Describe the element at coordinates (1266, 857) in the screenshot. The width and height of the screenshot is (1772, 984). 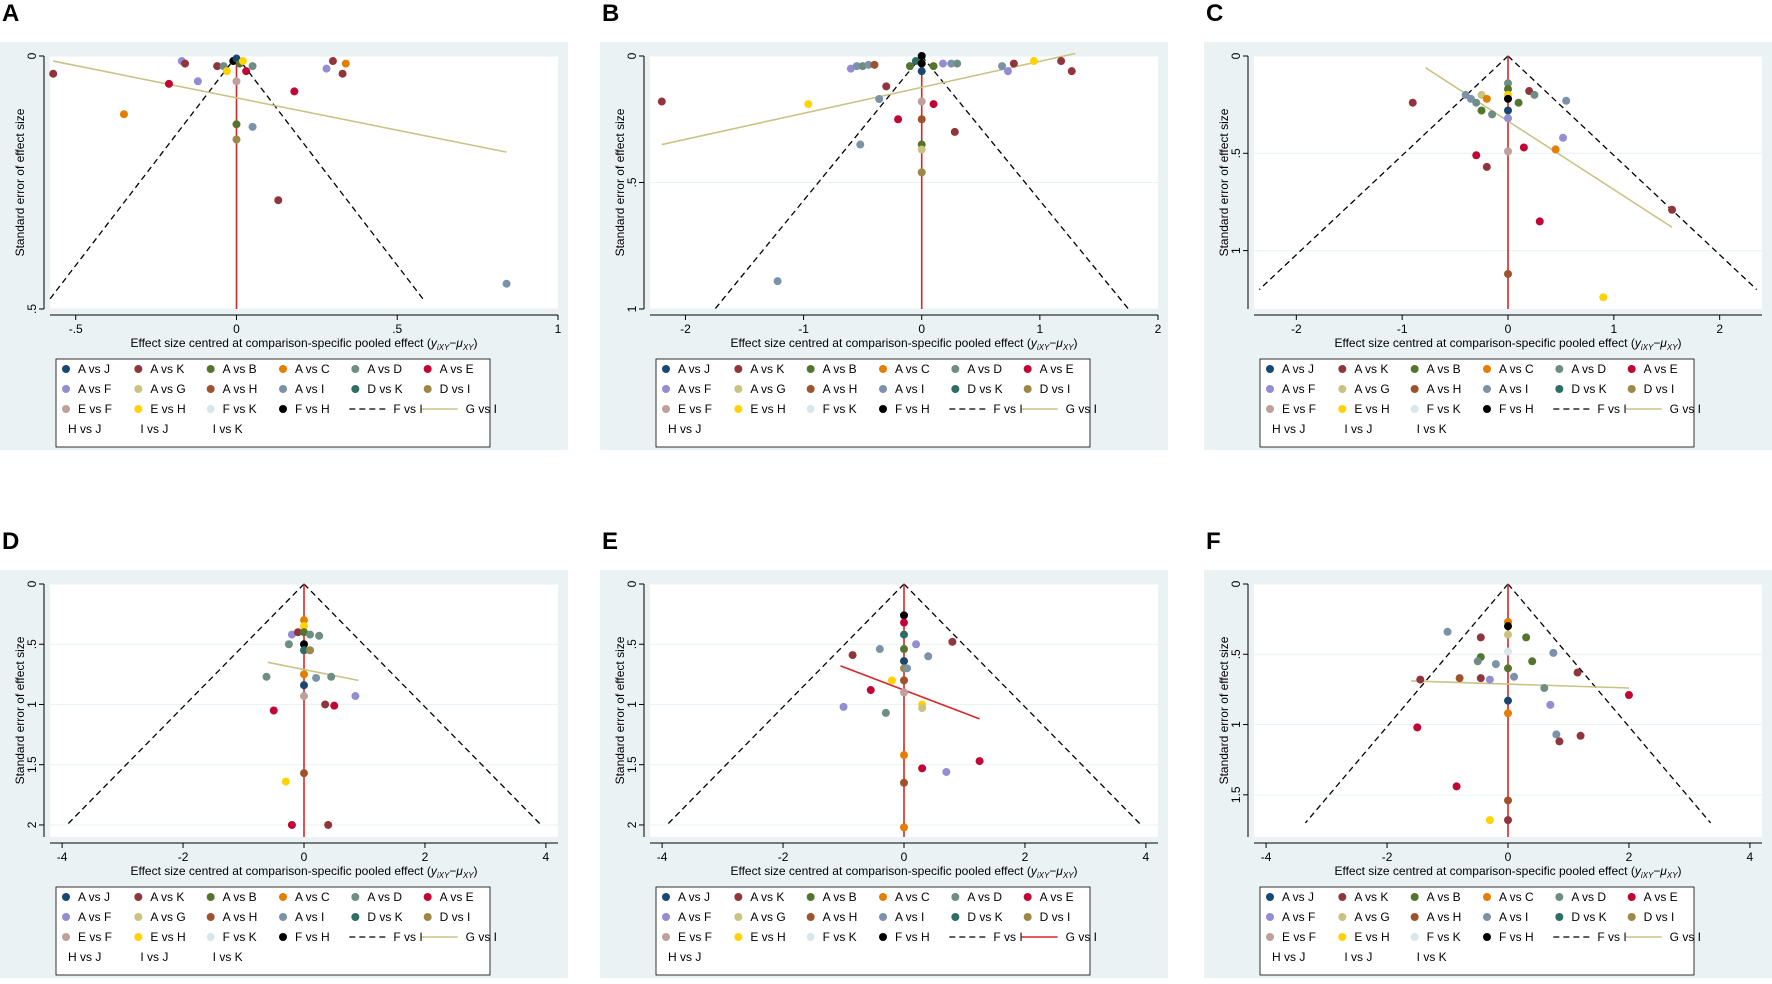
I see `x-tick-label: -4` at that location.